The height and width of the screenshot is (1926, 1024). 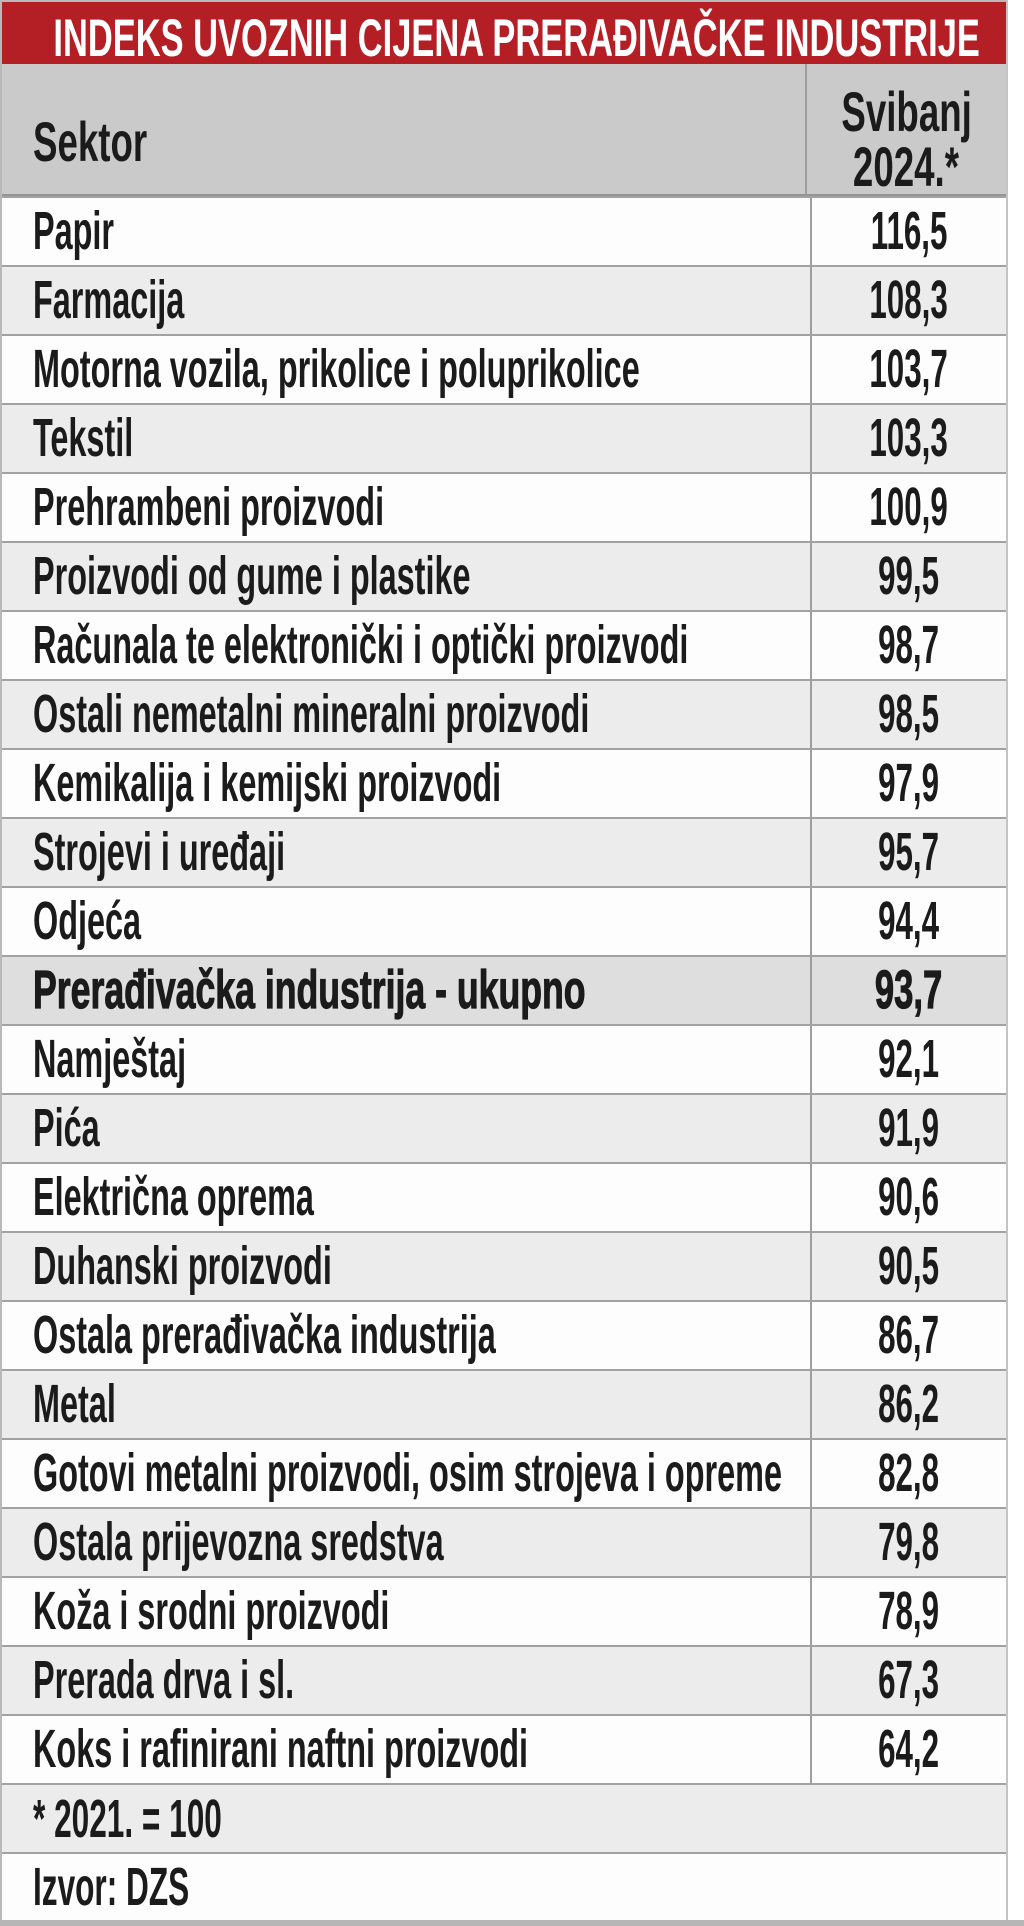 I want to click on value-cell: 93,7, so click(x=908, y=990).